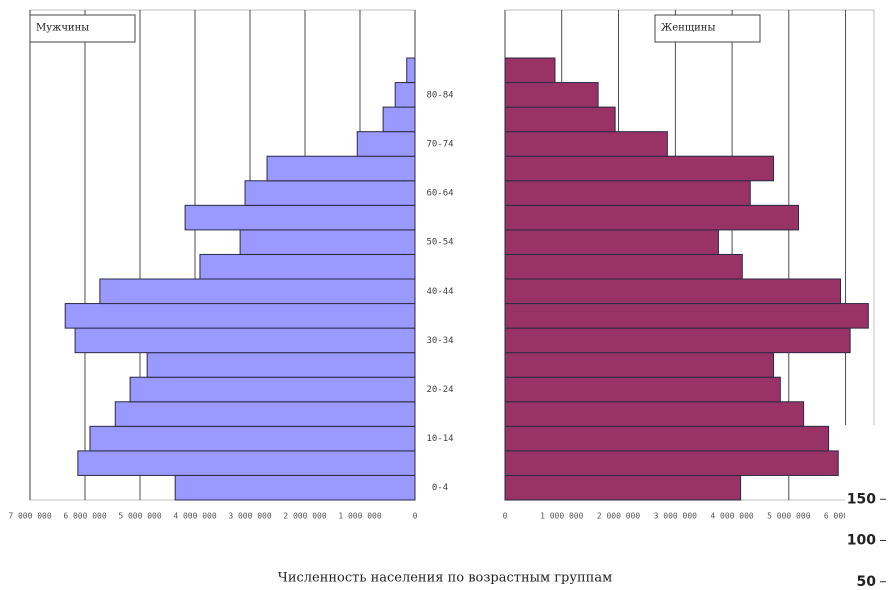 The height and width of the screenshot is (590, 896). Describe the element at coordinates (439, 95) in the screenshot. I see `category-label: 80-84` at that location.